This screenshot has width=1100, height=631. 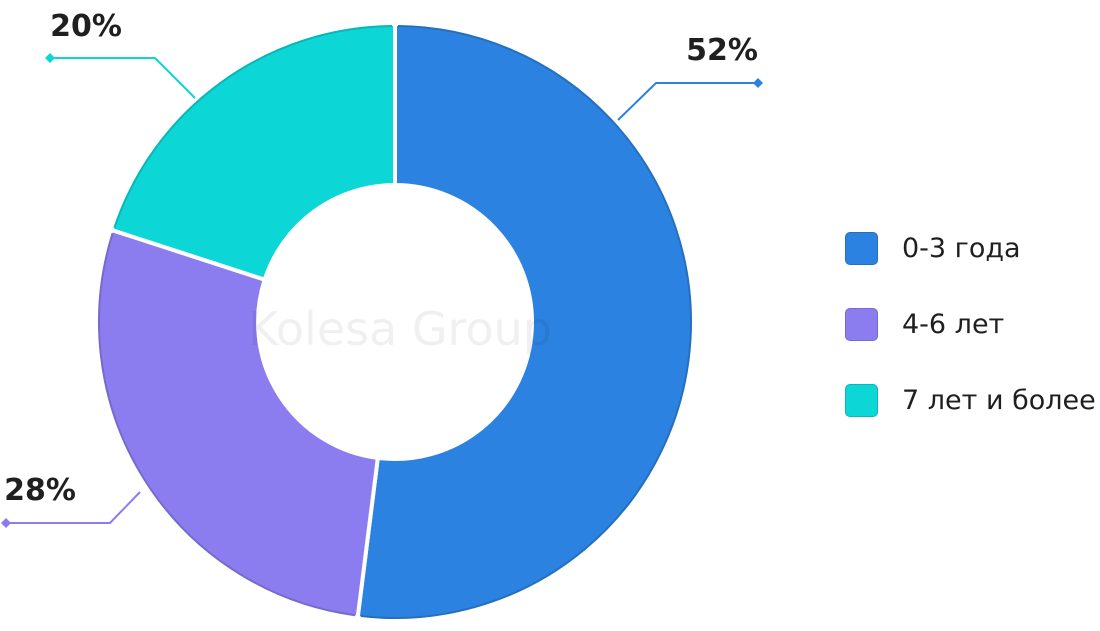 I want to click on legend-swatch-7-plus, so click(x=861, y=400).